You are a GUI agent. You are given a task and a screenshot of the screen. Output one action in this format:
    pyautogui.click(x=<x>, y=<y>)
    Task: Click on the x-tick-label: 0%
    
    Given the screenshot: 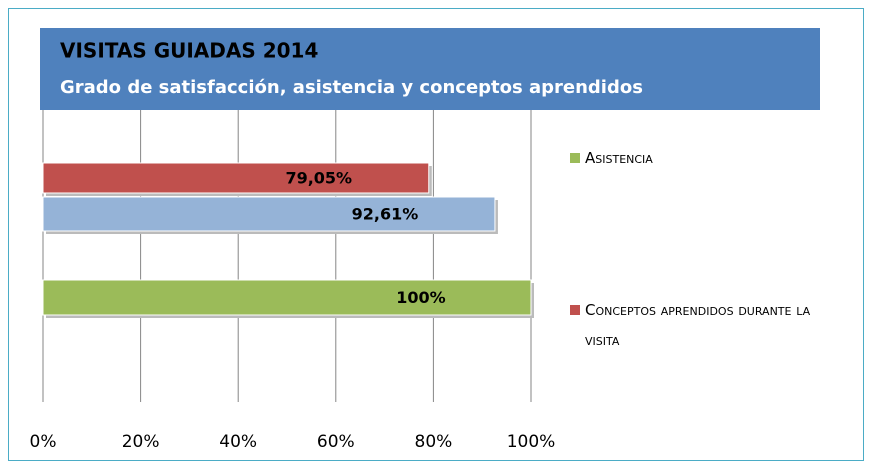 What is the action you would take?
    pyautogui.click(x=43, y=442)
    